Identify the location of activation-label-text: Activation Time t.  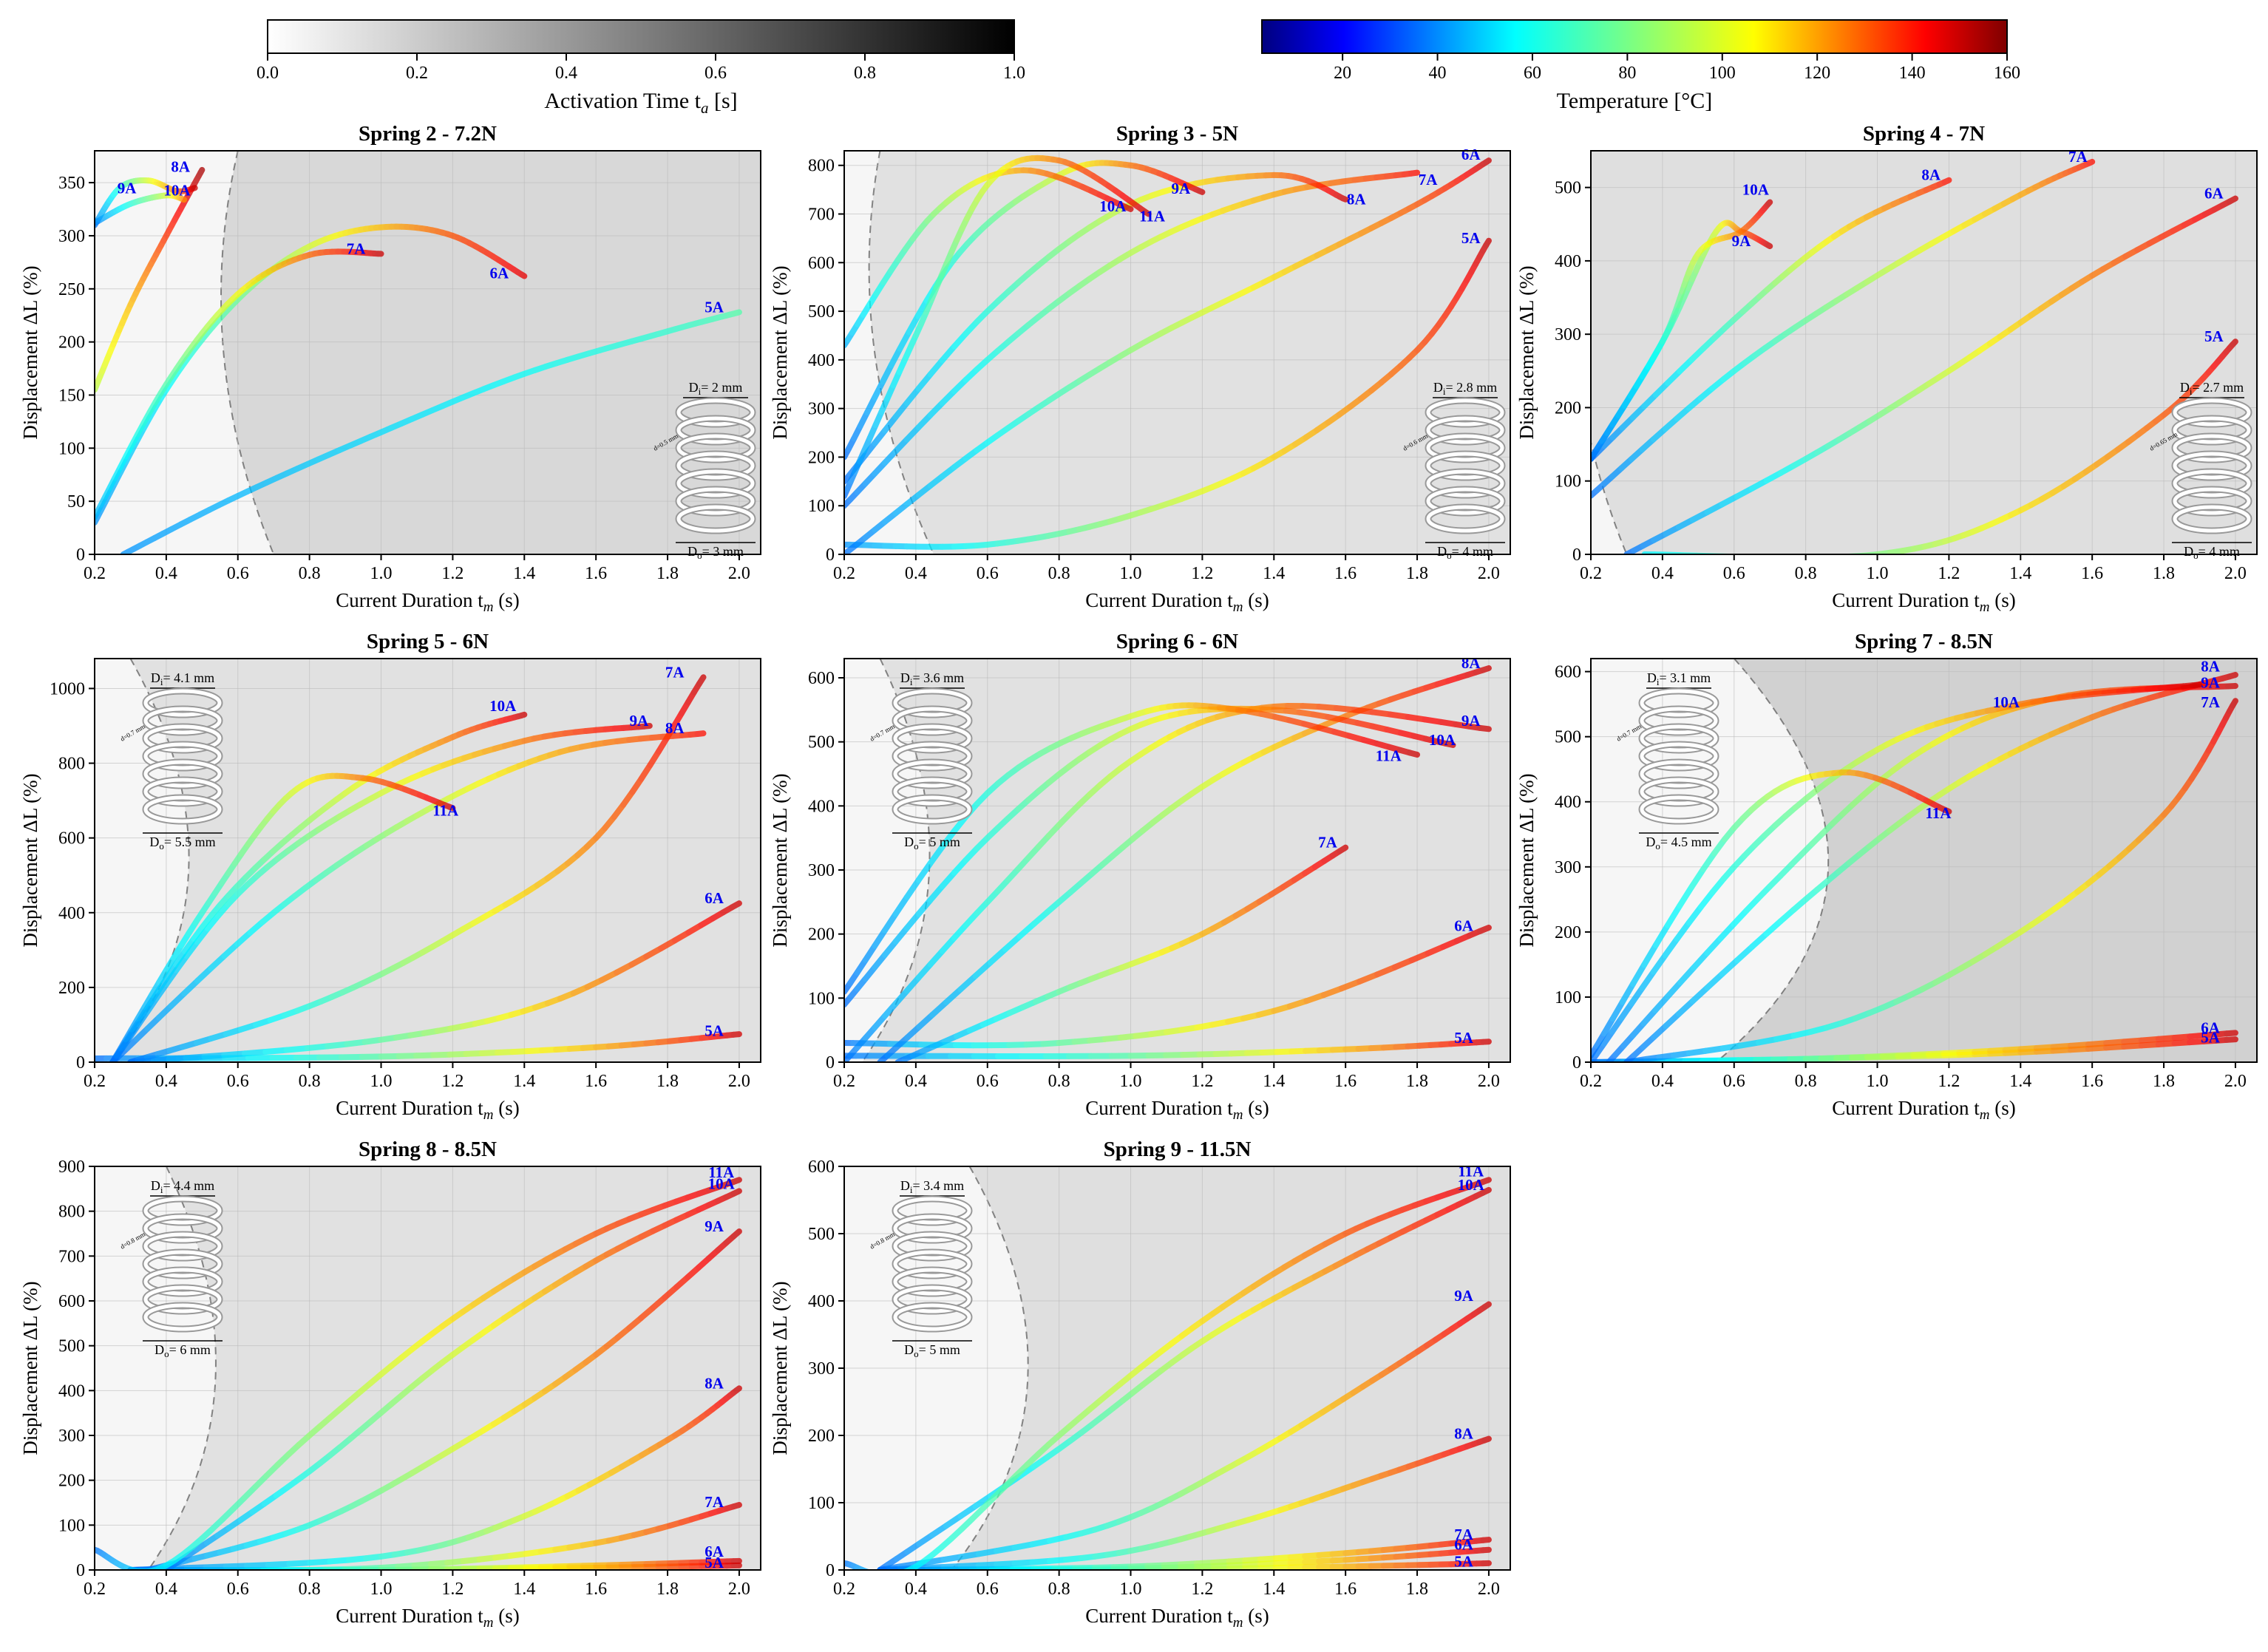
(622, 101).